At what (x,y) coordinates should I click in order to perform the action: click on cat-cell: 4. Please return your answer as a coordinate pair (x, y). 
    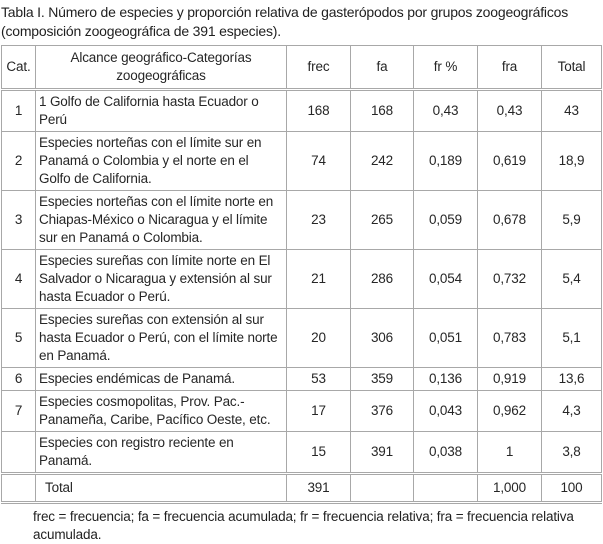
    Looking at the image, I should click on (18, 279).